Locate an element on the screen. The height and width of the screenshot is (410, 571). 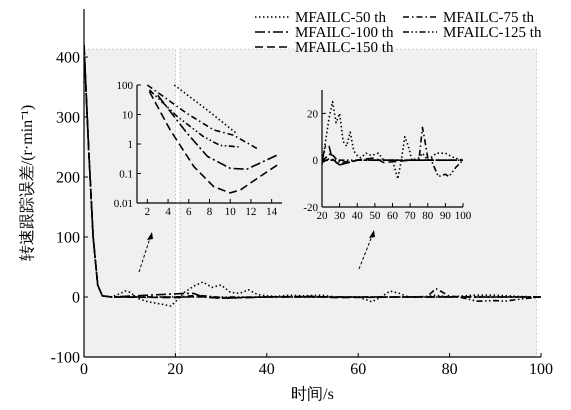
y-tick-label: 0.01 is located at coordinates (123, 204).